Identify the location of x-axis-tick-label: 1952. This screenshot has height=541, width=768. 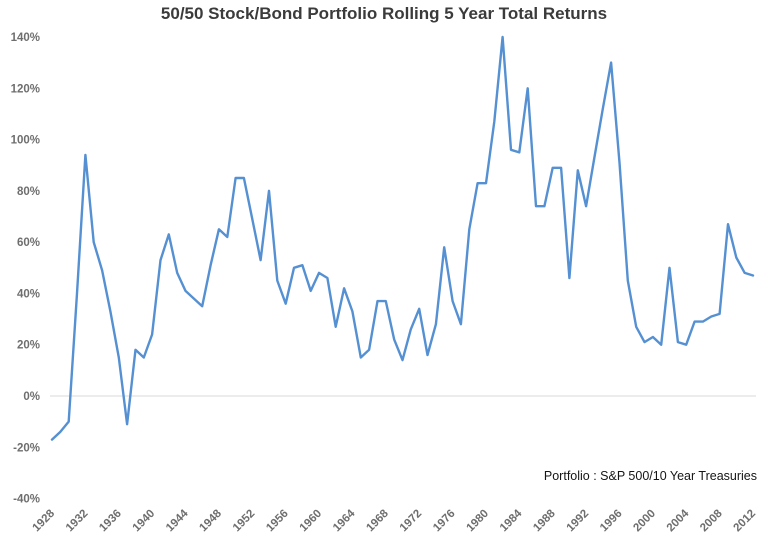
(244, 521).